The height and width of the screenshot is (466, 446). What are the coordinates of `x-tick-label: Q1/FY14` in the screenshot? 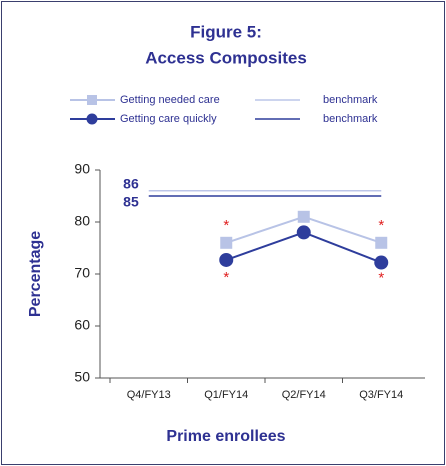 It's located at (226, 395).